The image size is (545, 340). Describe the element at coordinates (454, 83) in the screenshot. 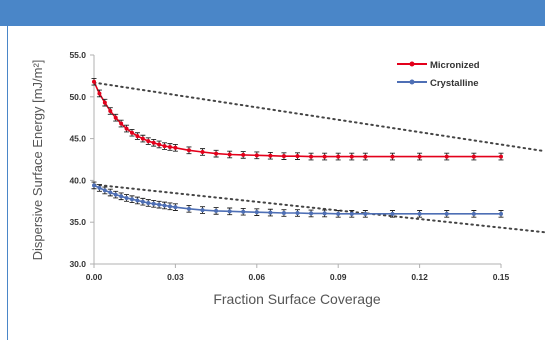

I see `legend-label-crystalline: Crystalline` at that location.